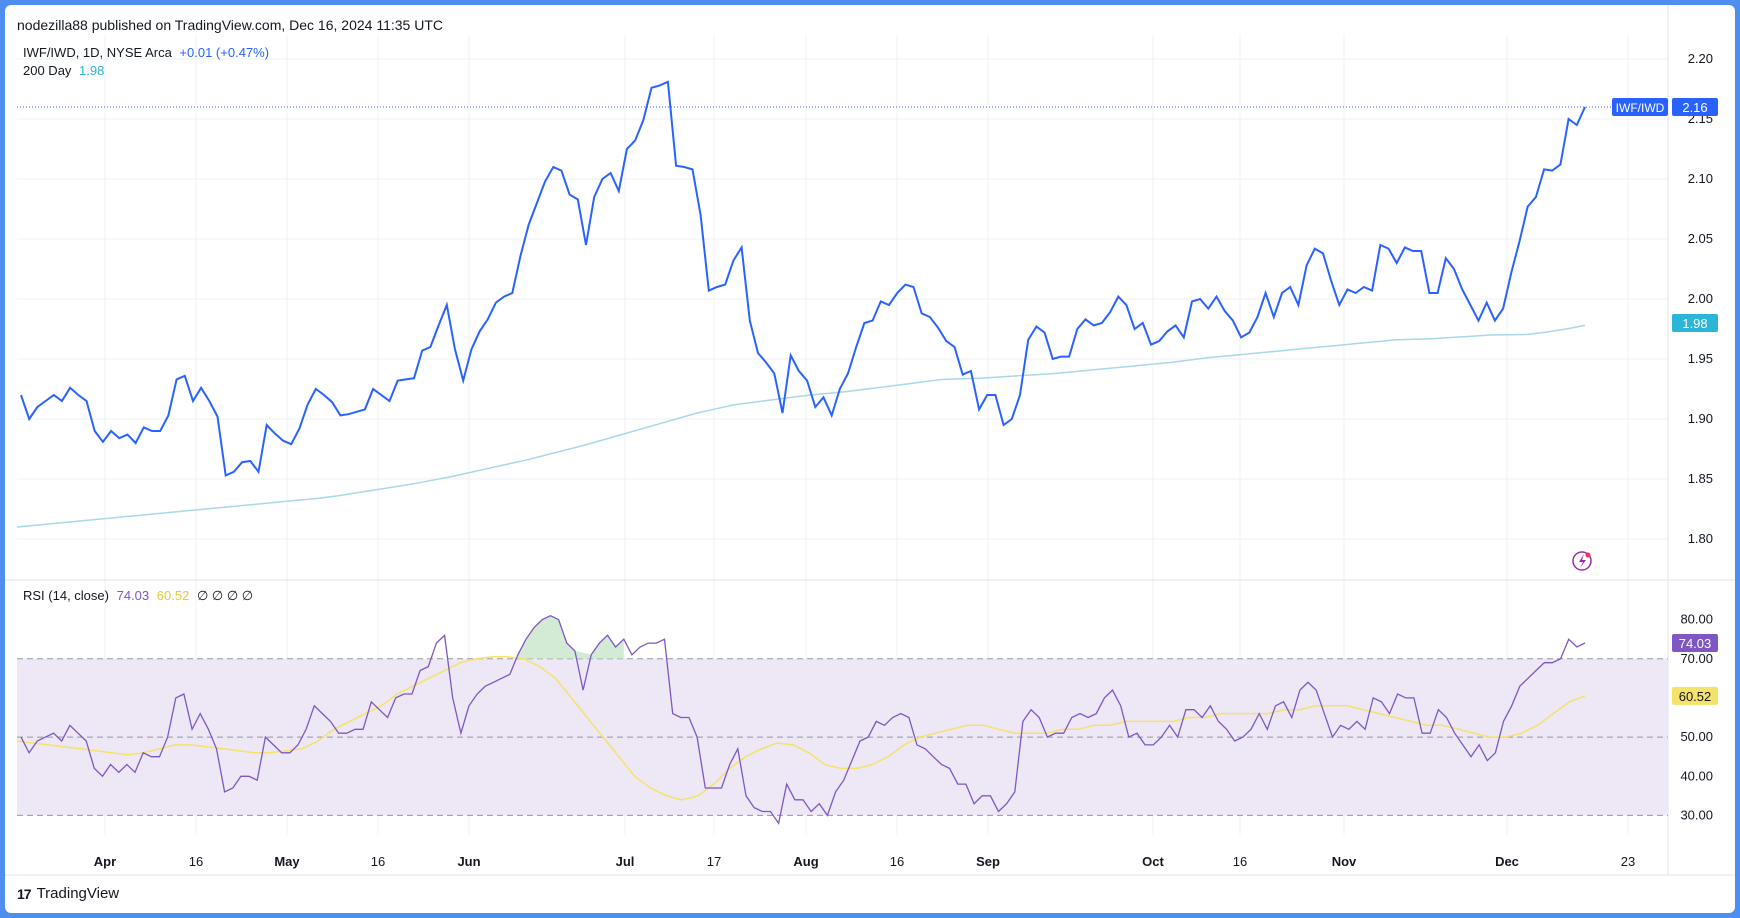 The height and width of the screenshot is (918, 1740). Describe the element at coordinates (1696, 619) in the screenshot. I see `rsi-tick-label: 80.00` at that location.